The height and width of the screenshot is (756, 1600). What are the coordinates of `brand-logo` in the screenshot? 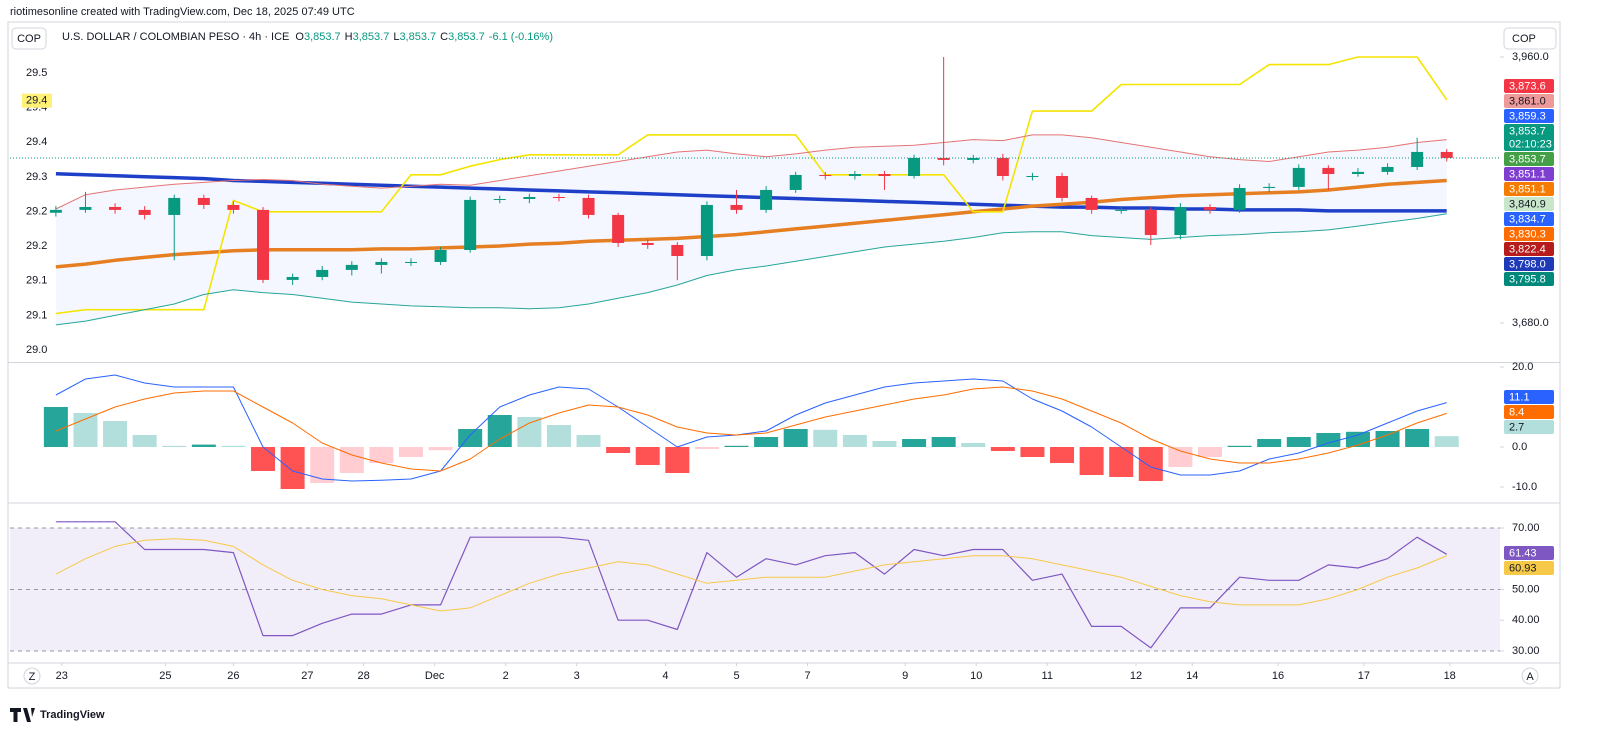 It's located at (22, 715).